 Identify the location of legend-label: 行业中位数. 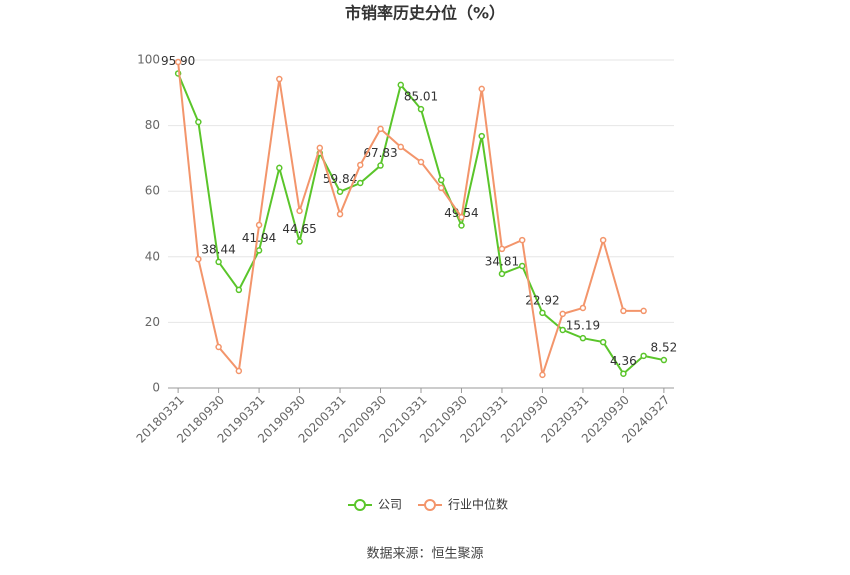
(478, 504).